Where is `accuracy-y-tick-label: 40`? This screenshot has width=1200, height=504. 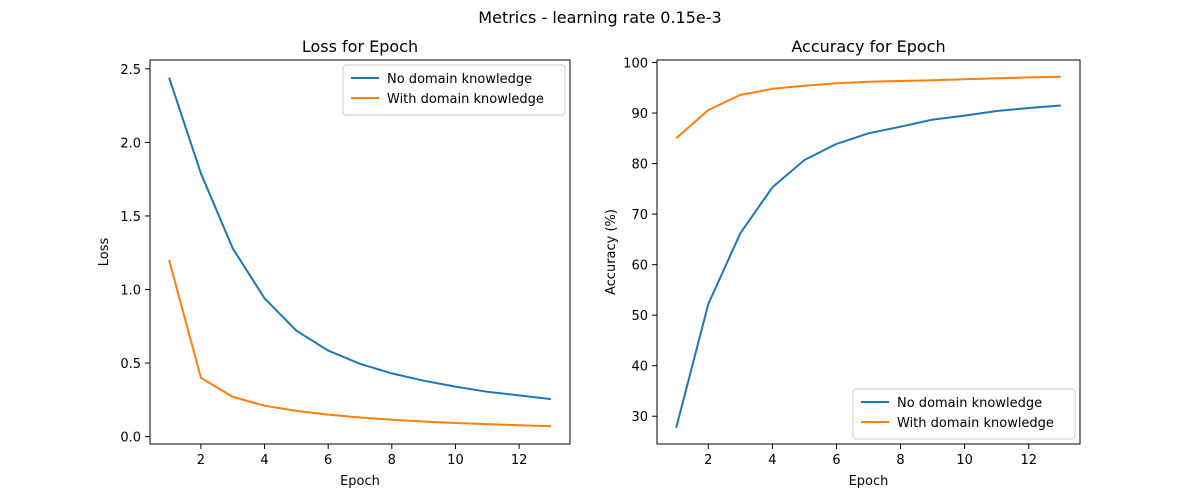
accuracy-y-tick-label: 40 is located at coordinates (639, 367).